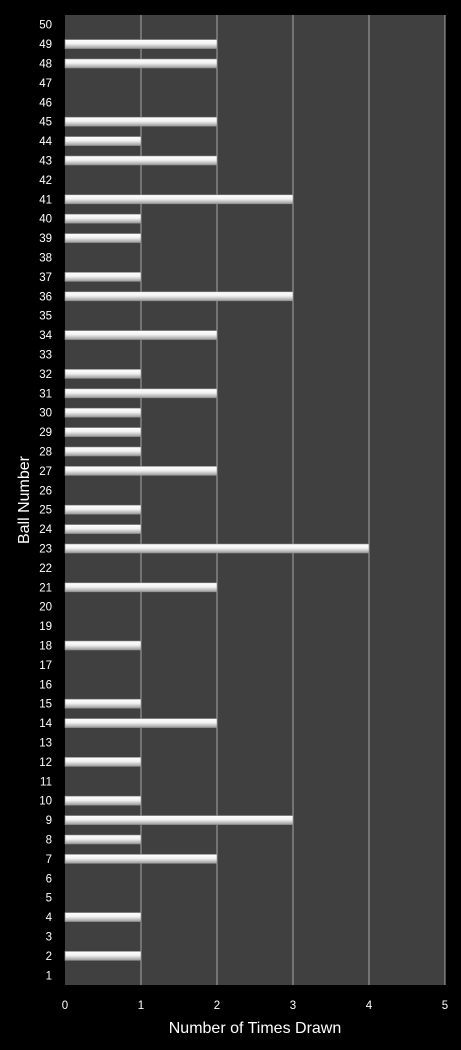 This screenshot has width=461, height=1050. I want to click on y-tick-label: 18, so click(45, 647).